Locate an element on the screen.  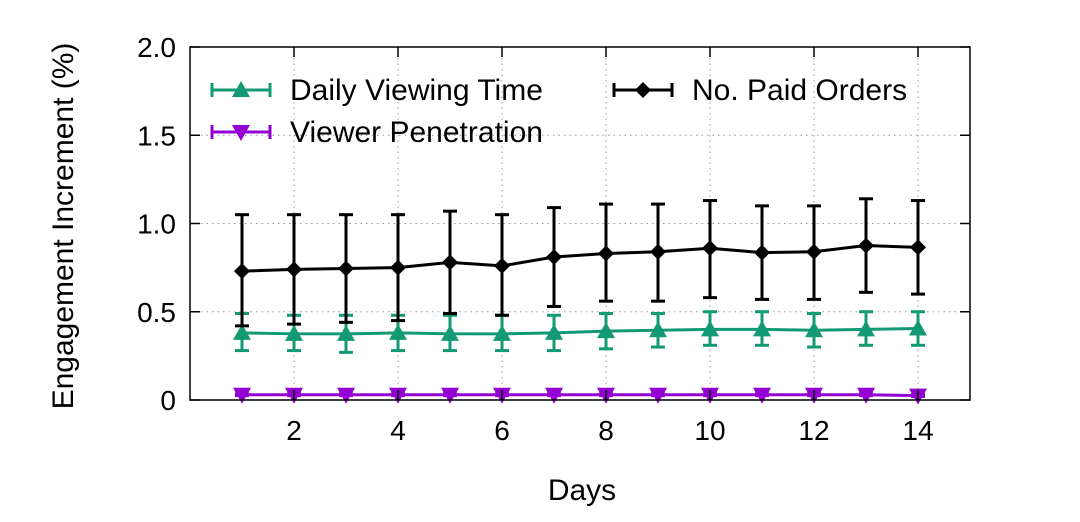
y-axis-label: Engagement Increment (%) is located at coordinates (63, 226).